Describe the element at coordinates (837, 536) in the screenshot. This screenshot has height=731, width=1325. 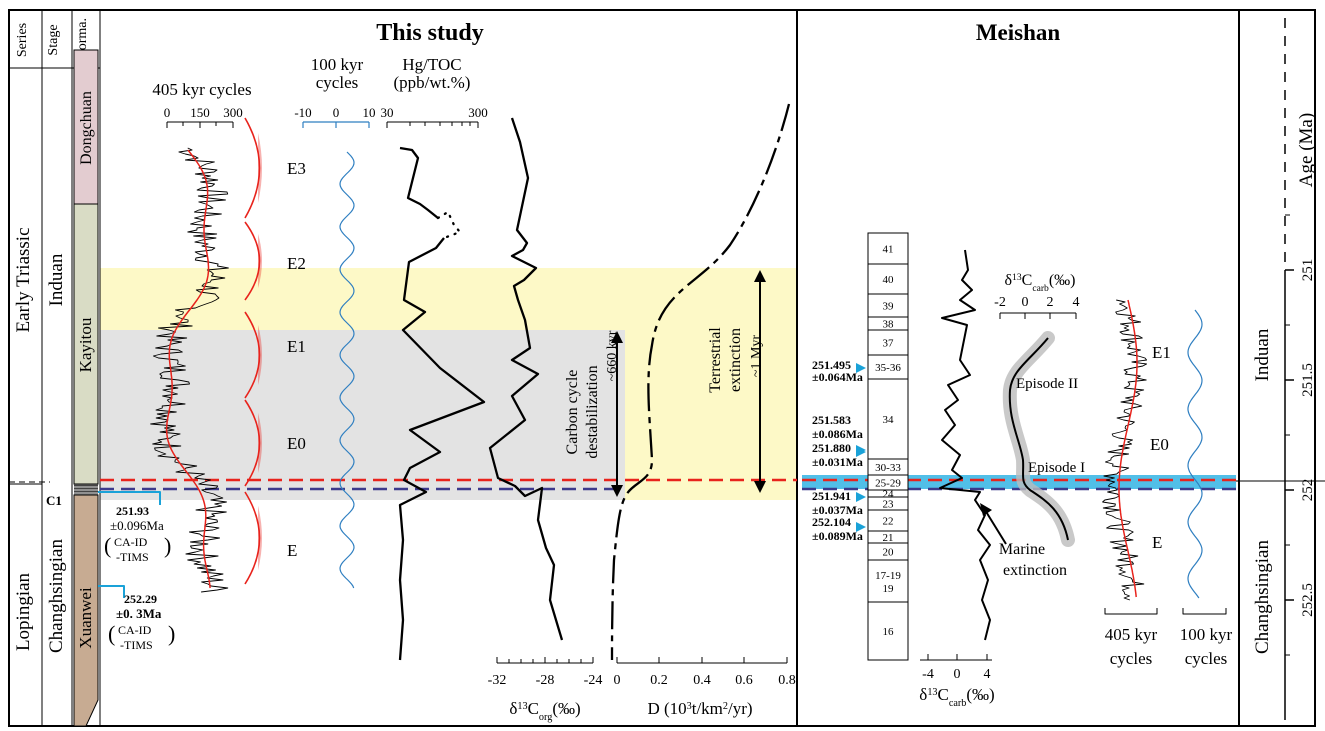
I see `meishan-age-err: ±0.089Ma` at that location.